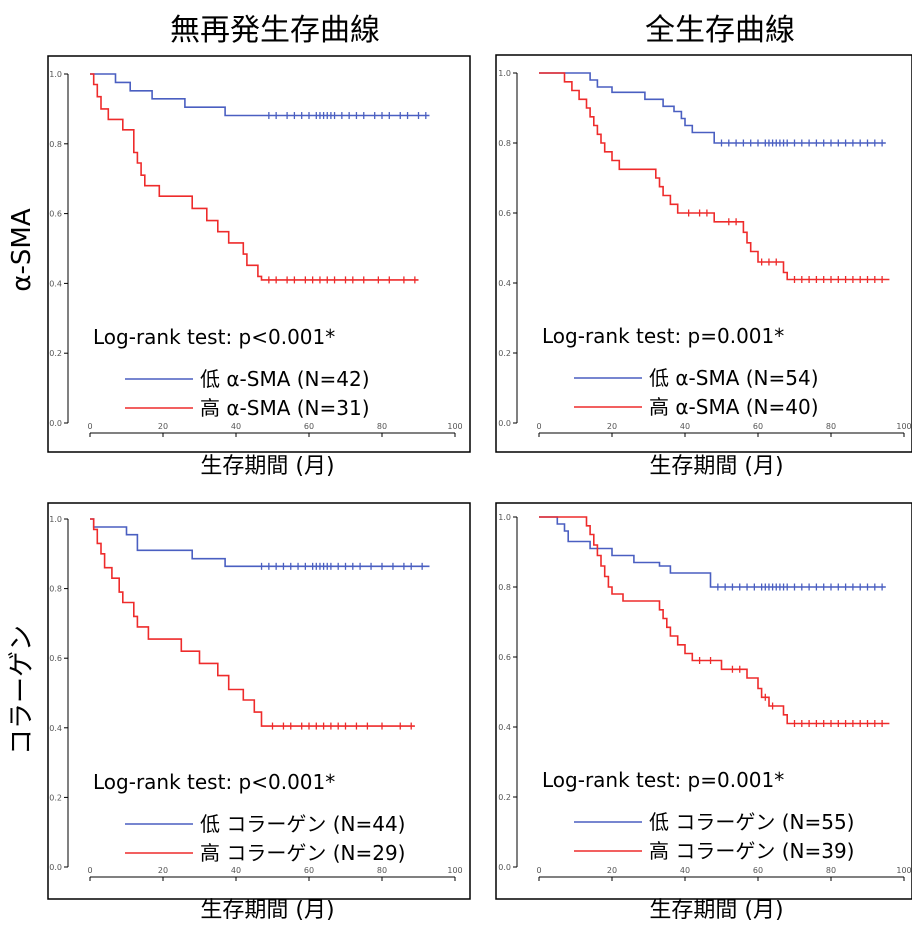 This screenshot has width=912, height=931. I want to click on legend-label-low: 低 α-SMA (N=54), so click(734, 378).